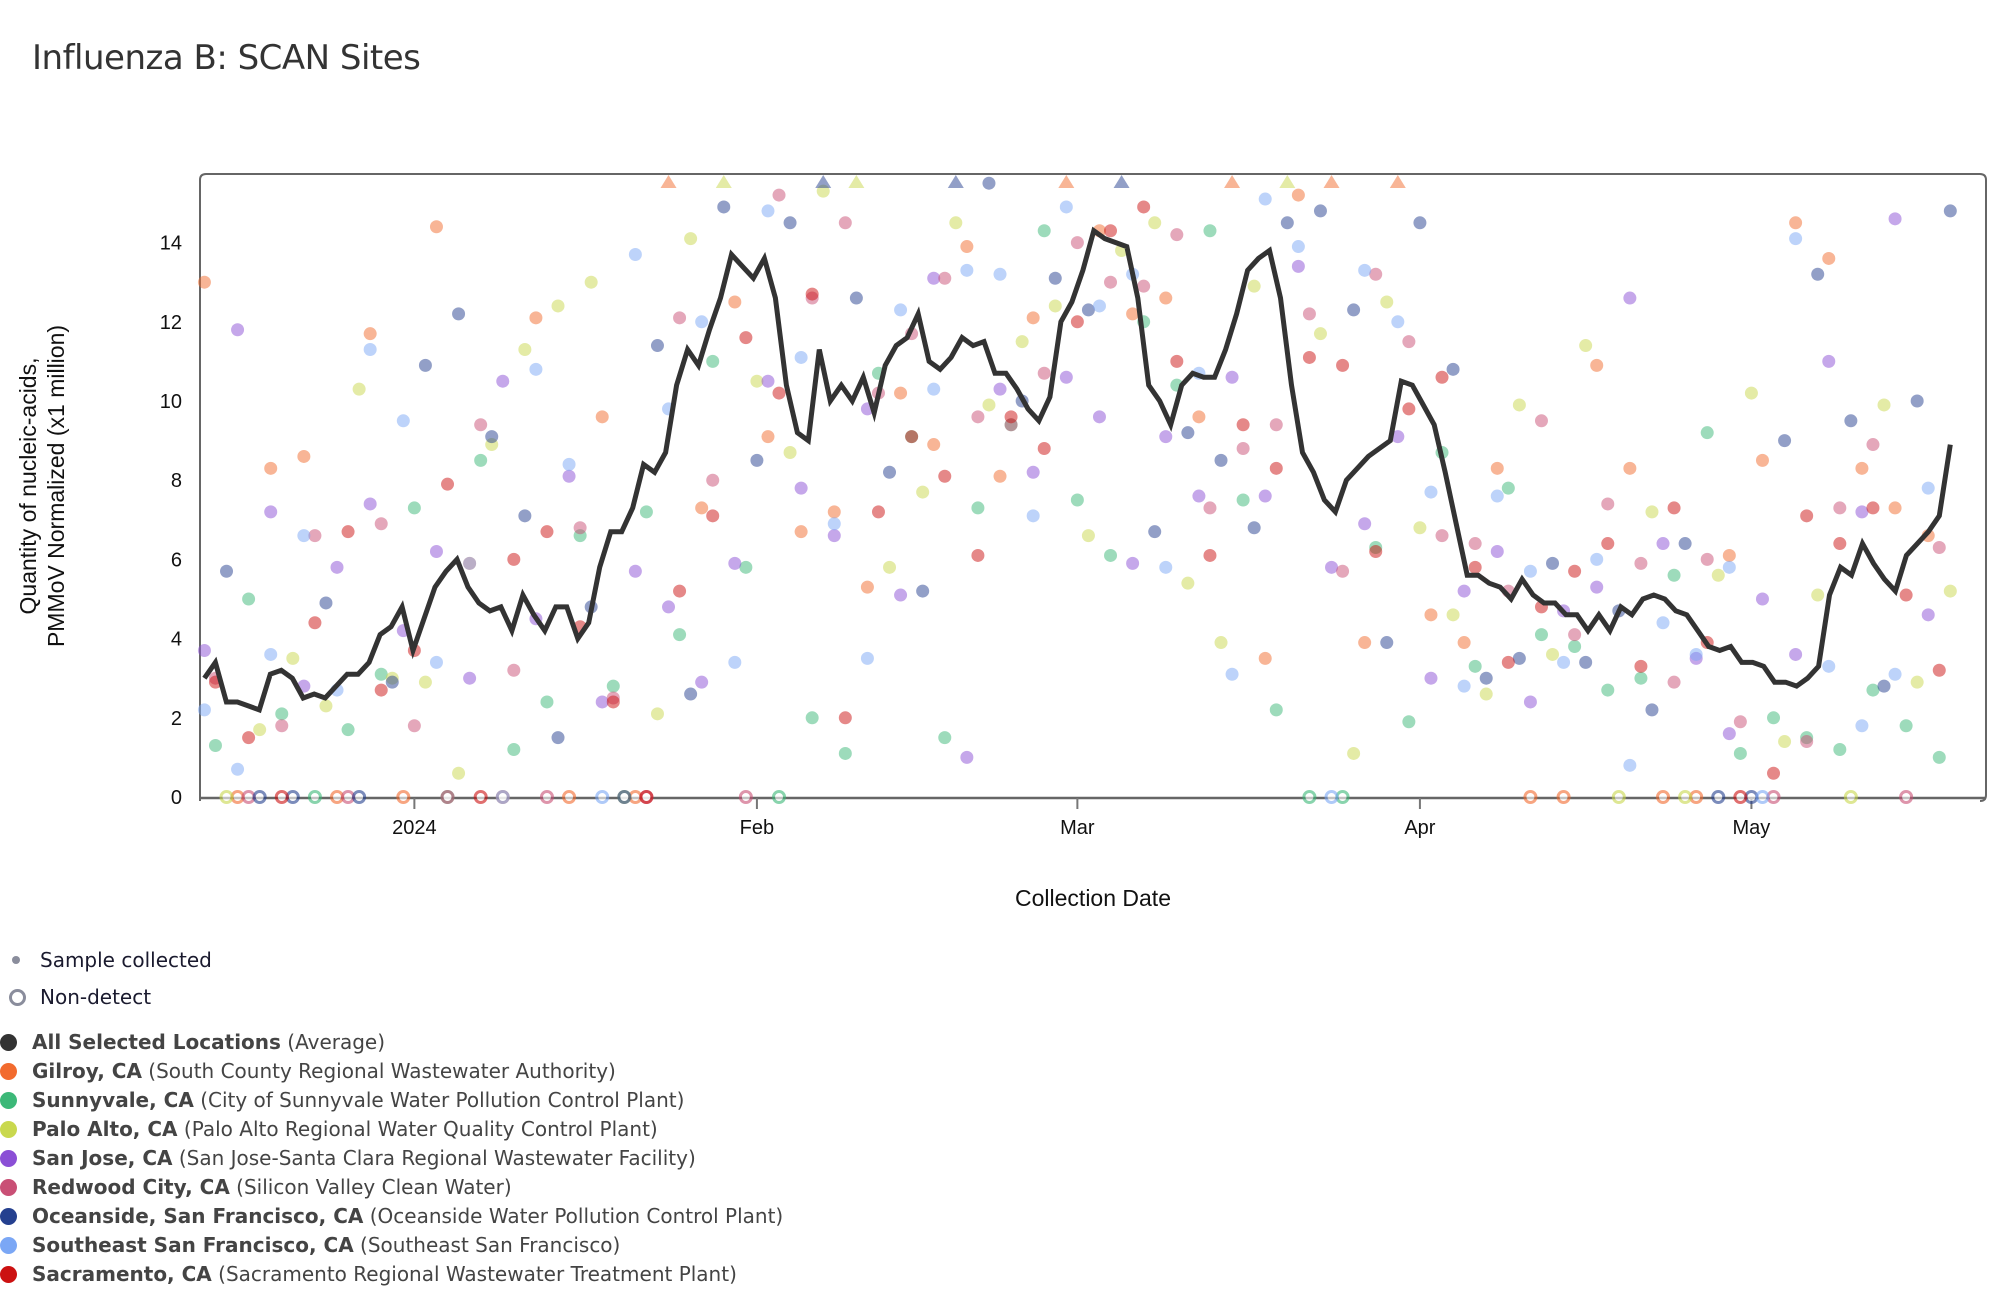 The image size is (2016, 1300). What do you see at coordinates (1232, 181) in the screenshot?
I see `above-range-marker` at bounding box center [1232, 181].